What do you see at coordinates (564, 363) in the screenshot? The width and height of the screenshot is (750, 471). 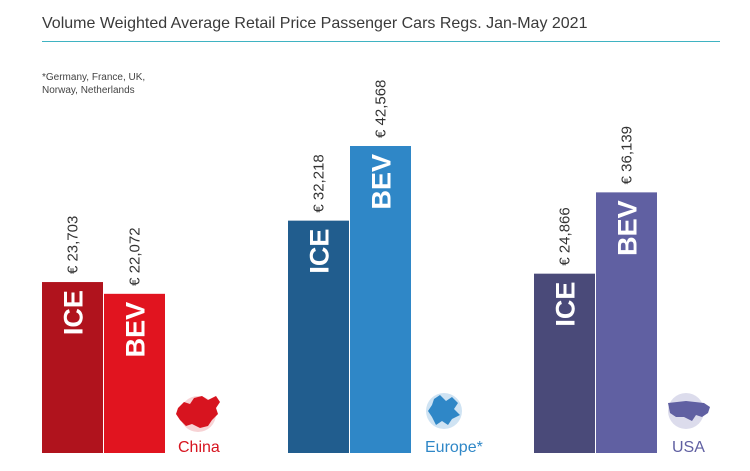 I see `bar-usa-ice` at bounding box center [564, 363].